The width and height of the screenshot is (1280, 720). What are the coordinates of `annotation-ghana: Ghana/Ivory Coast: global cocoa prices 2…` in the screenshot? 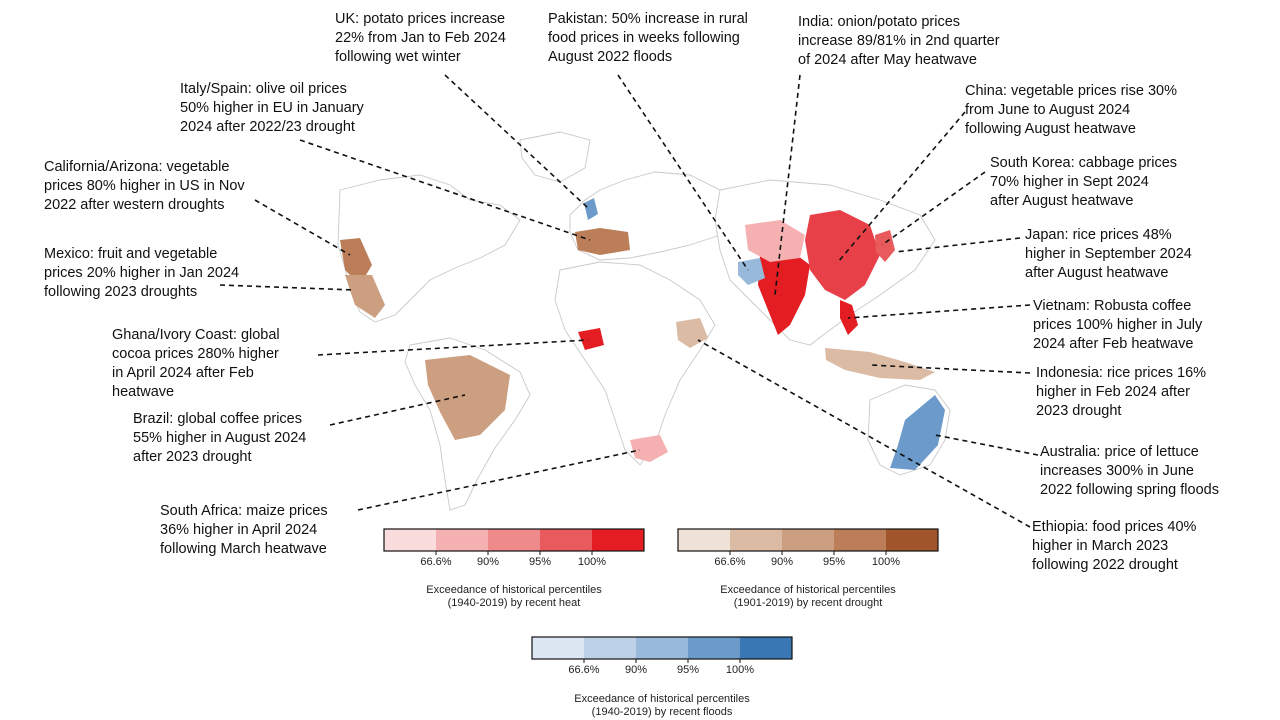 It's located at (196, 364).